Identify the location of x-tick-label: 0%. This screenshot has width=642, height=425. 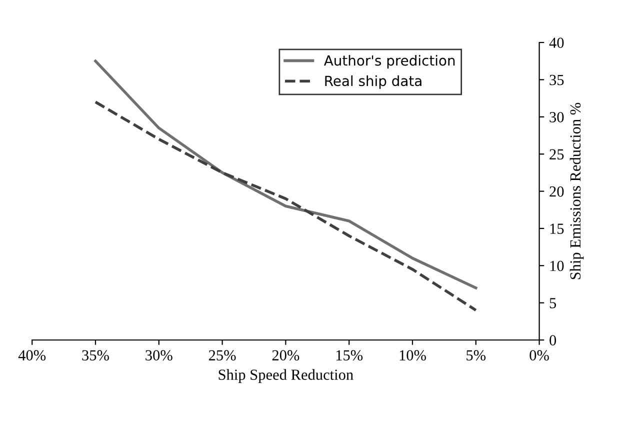
(539, 355).